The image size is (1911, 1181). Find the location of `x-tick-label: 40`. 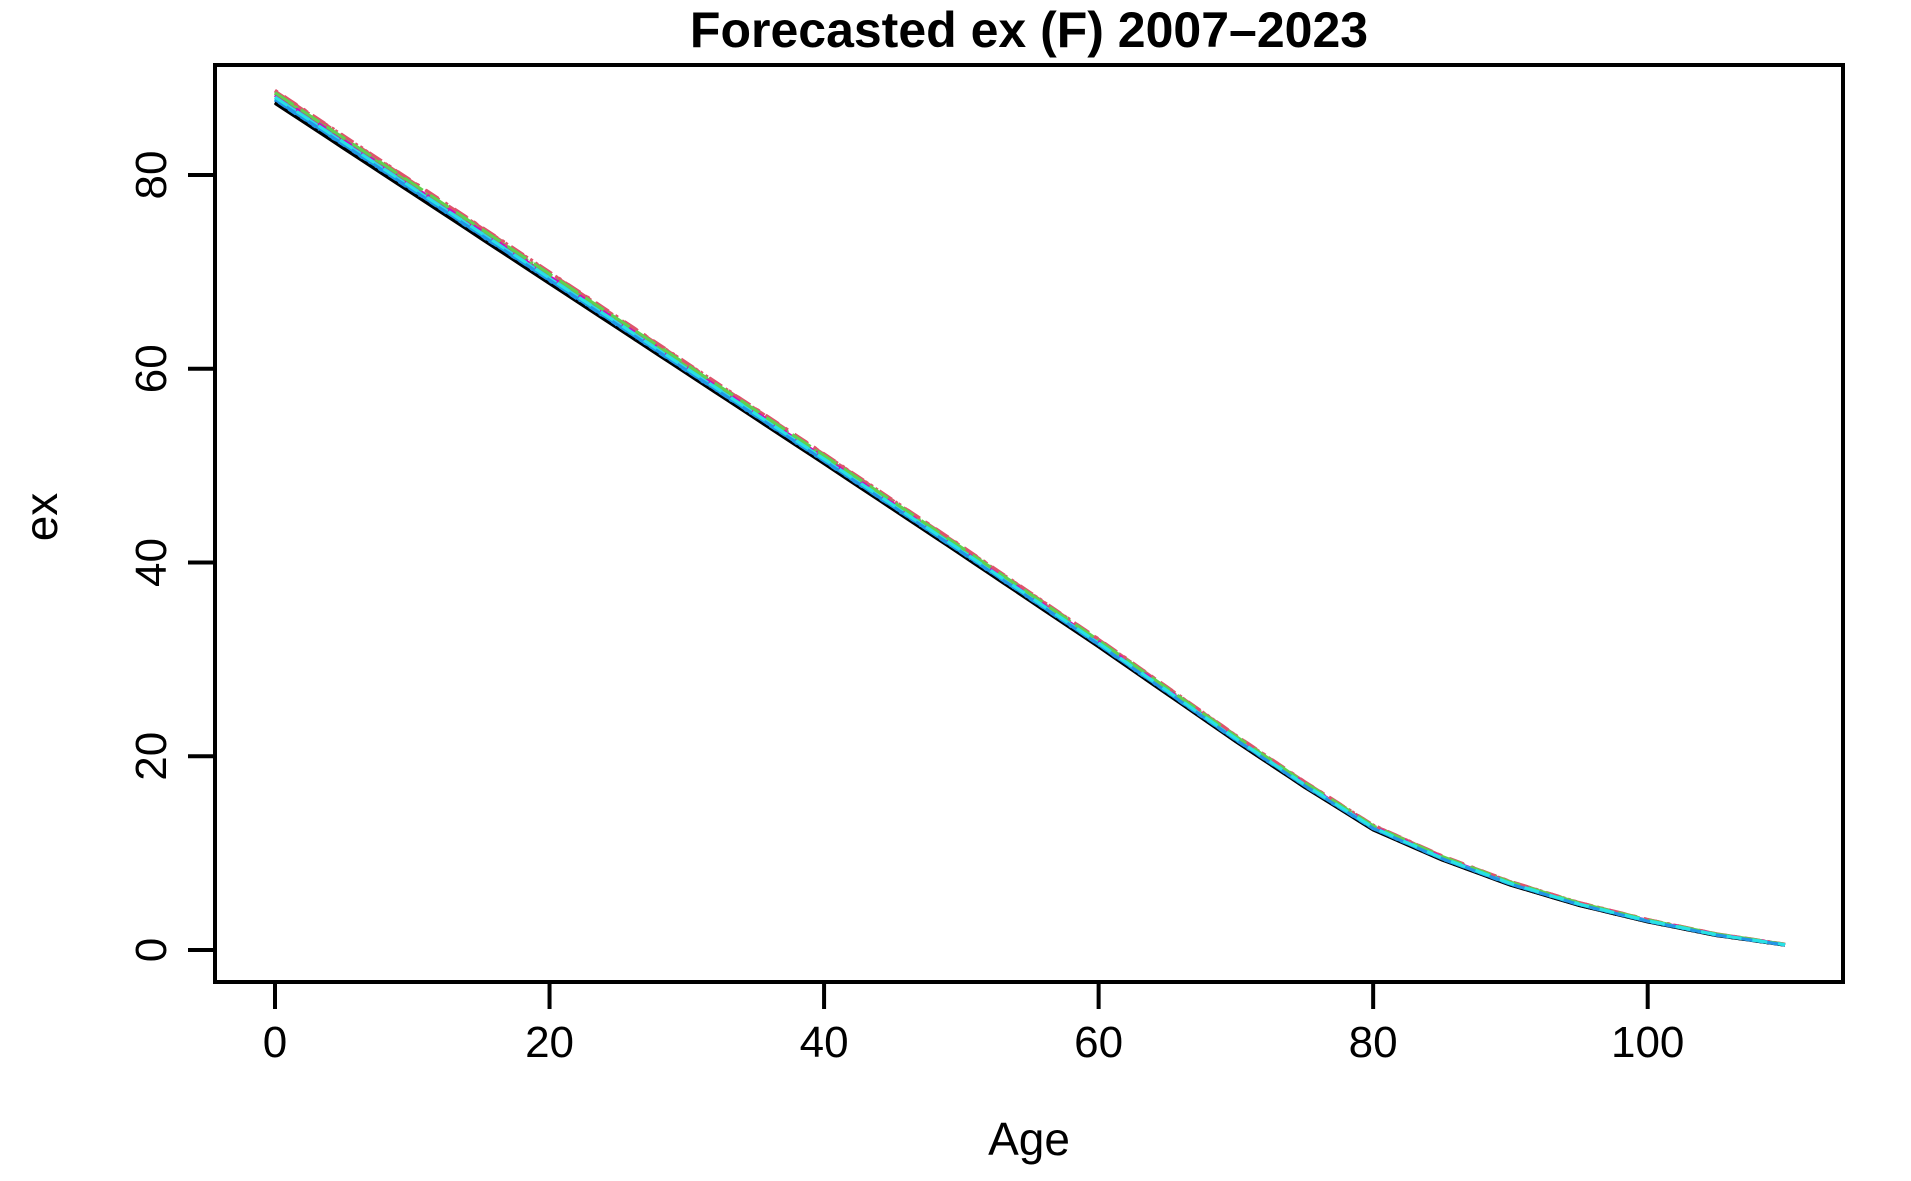

x-tick-label: 40 is located at coordinates (824, 1042).